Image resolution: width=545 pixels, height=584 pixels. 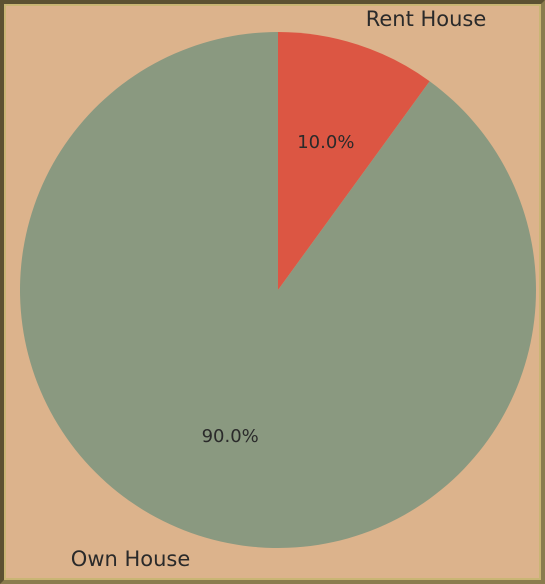 What do you see at coordinates (426, 19) in the screenshot?
I see `slice-label: Rent House` at bounding box center [426, 19].